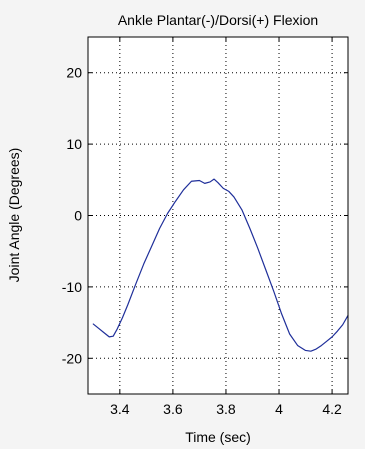 This screenshot has height=449, width=365. I want to click on y-axis-label: Joint Angle (Degrees), so click(14, 215).